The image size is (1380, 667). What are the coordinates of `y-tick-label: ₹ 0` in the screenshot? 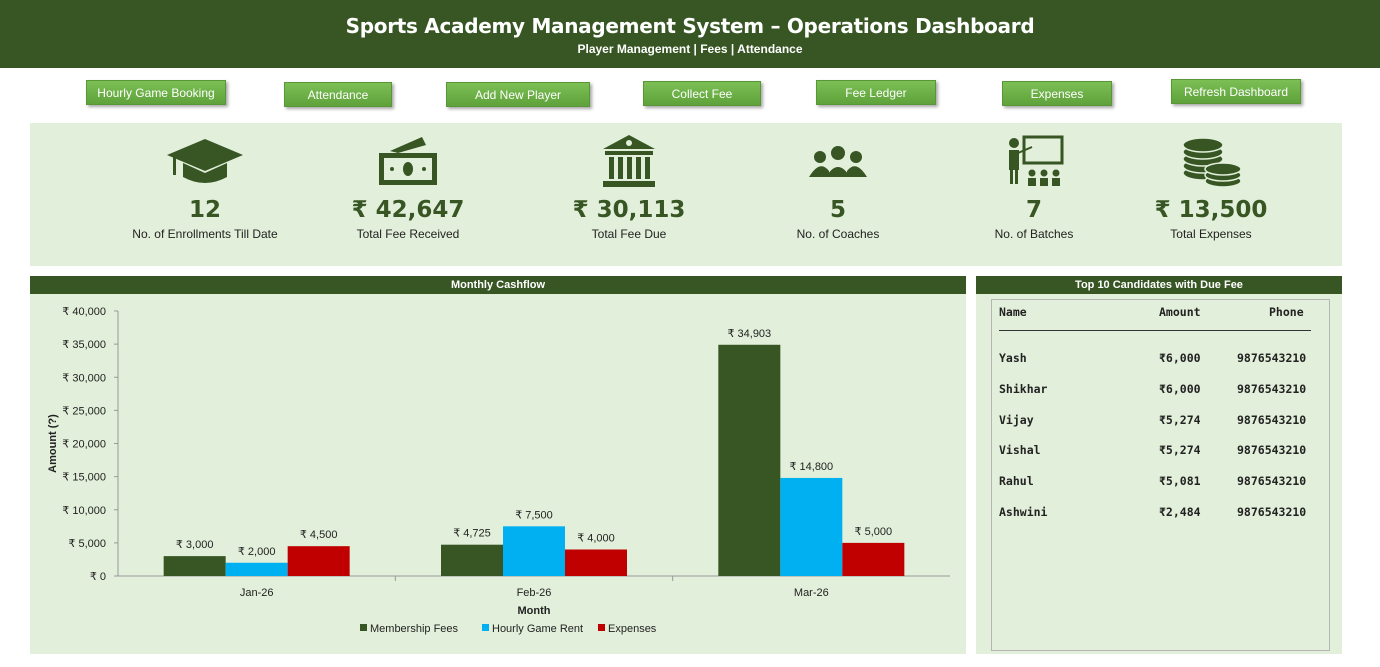 It's located at (98, 577).